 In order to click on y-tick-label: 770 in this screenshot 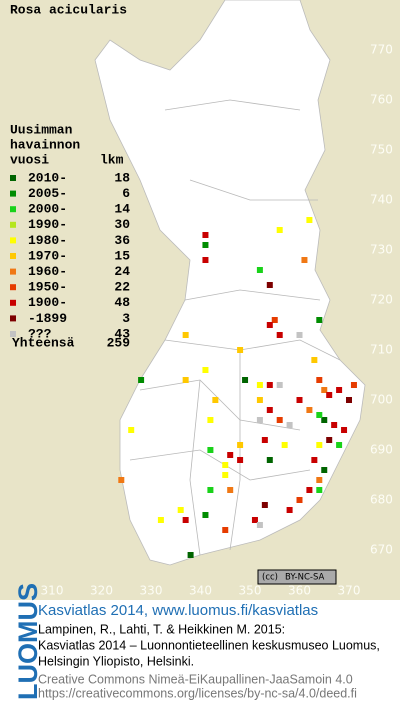, I will do `click(381, 50)`.